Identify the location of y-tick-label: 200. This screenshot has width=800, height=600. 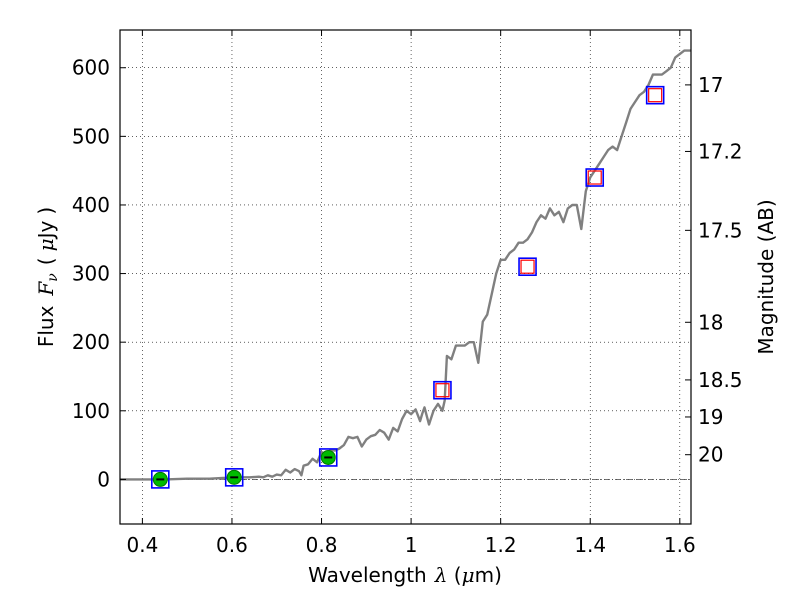
(91, 342).